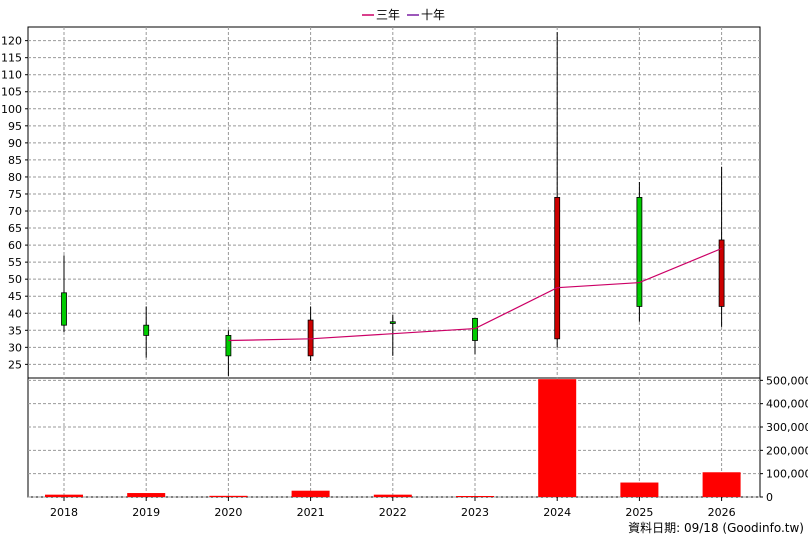  Describe the element at coordinates (403, 15) in the screenshot. I see `legend: 三年 十年` at that location.